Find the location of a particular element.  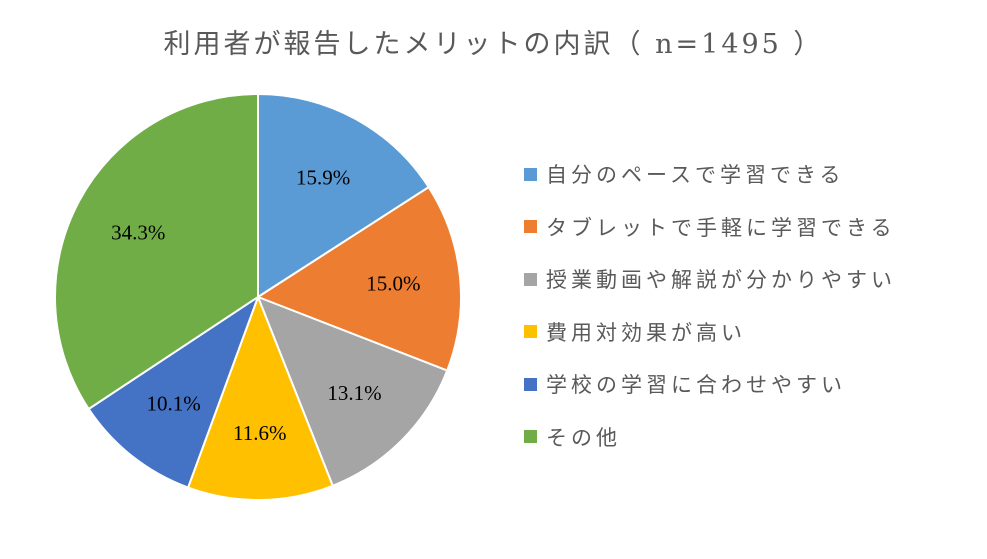

legend-item-2: タブレットで手軽に学習できる is located at coordinates (710, 227).